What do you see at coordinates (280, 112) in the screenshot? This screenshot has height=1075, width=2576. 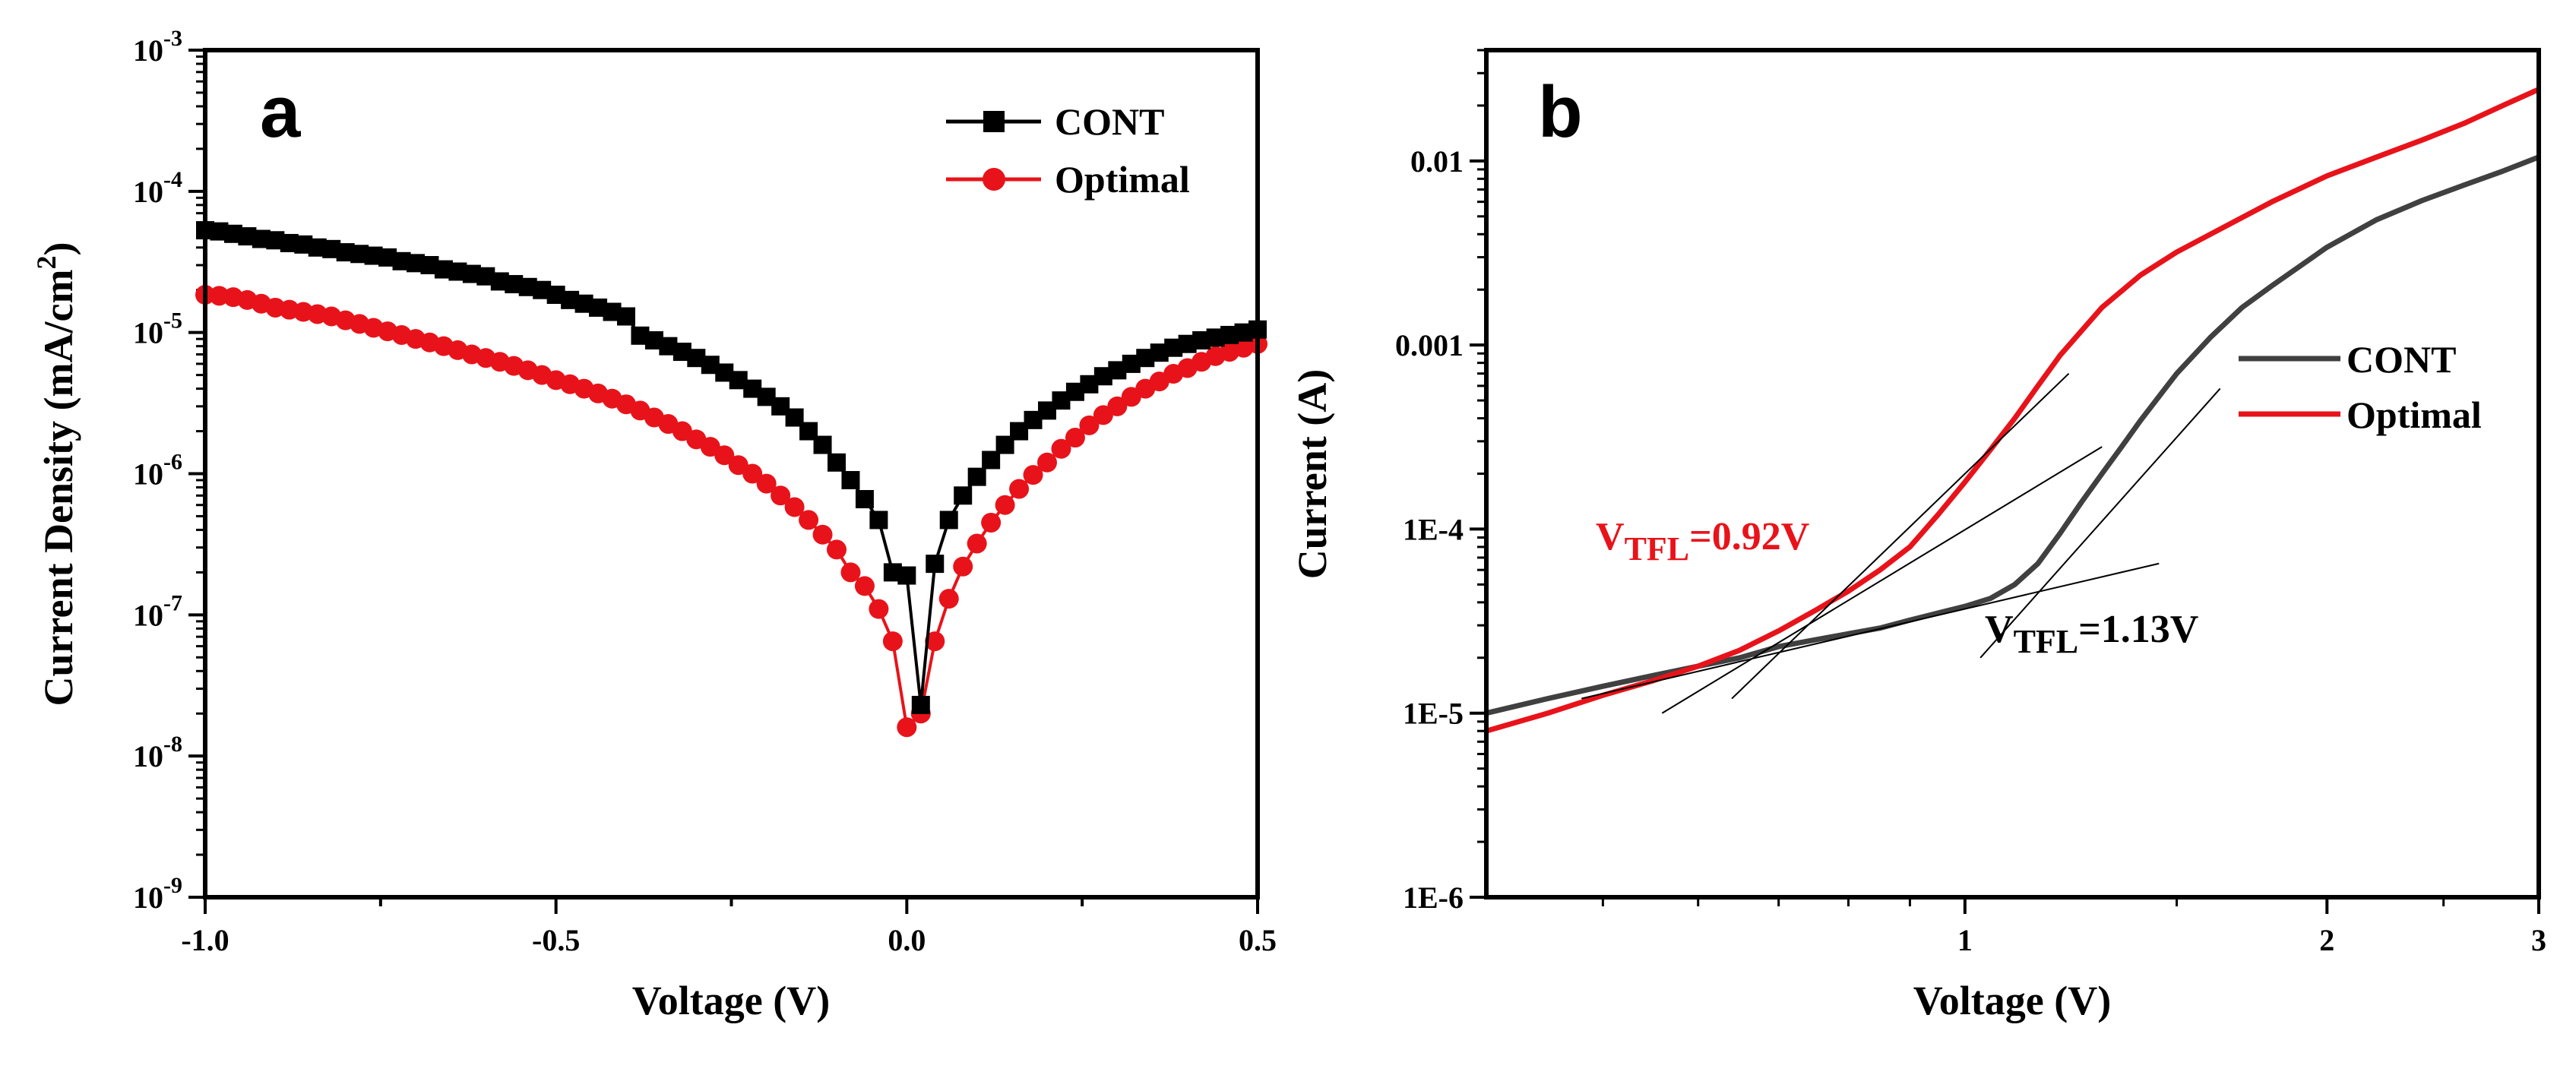 I see `panel-a-label: a` at bounding box center [280, 112].